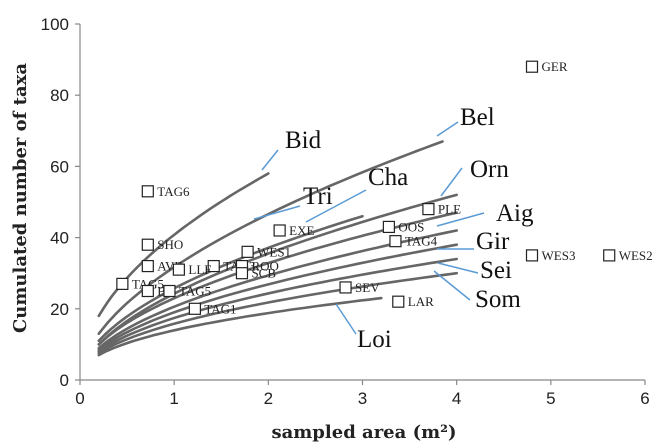 The image size is (665, 446). I want to click on point-label: WES1, so click(274, 251).